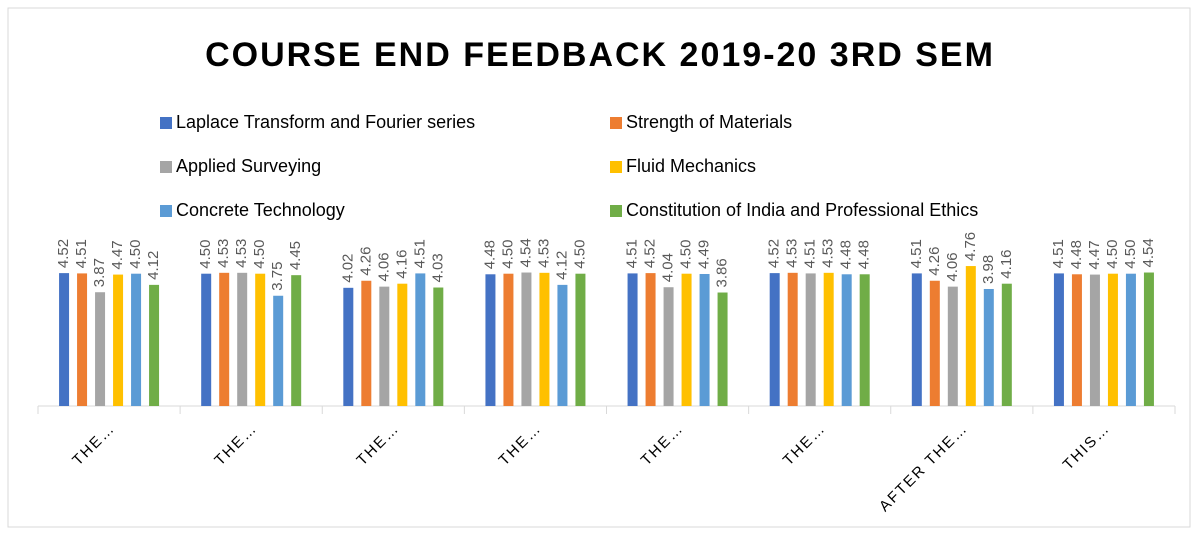 The height and width of the screenshot is (535, 1198). I want to click on value-label: 4.04, so click(668, 267).